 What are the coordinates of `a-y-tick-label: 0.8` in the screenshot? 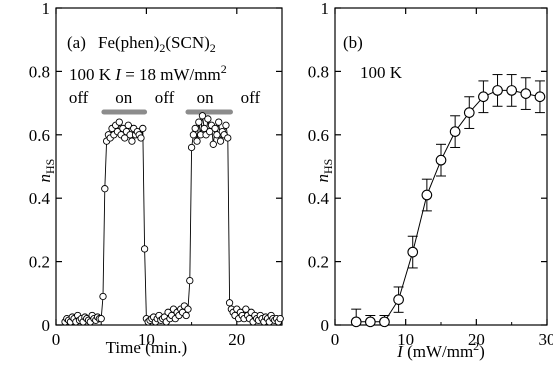 It's located at (39, 71).